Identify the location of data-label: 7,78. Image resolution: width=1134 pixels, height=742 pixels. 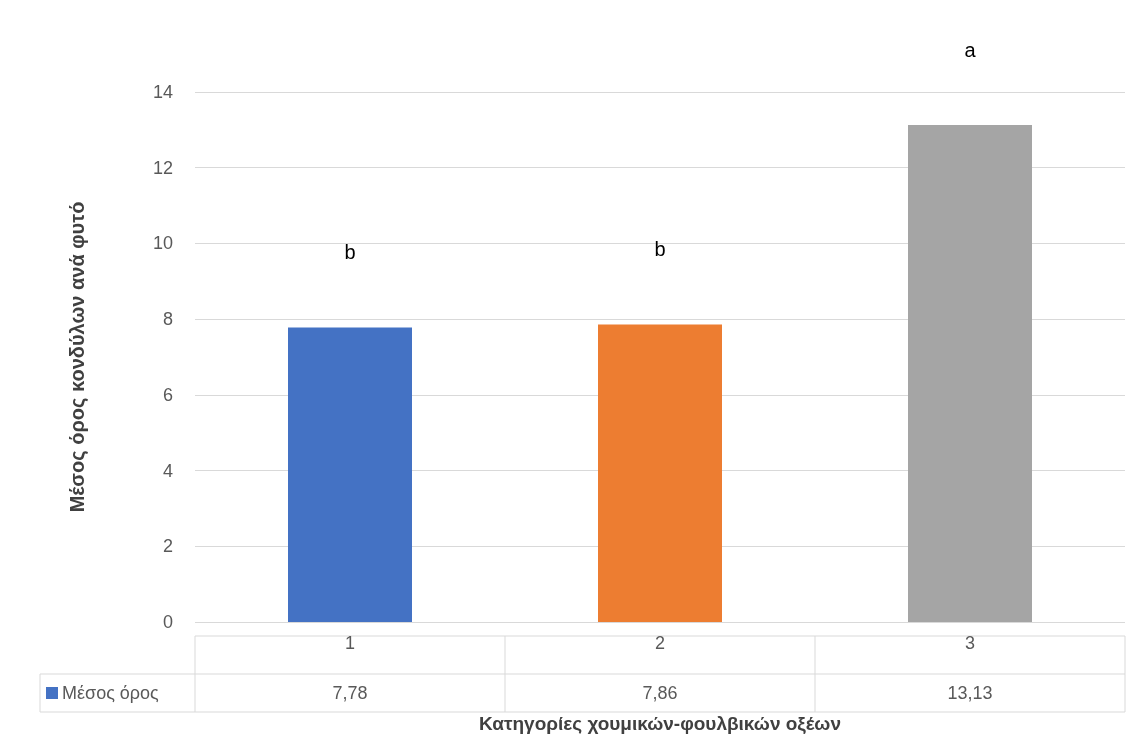
(350, 693).